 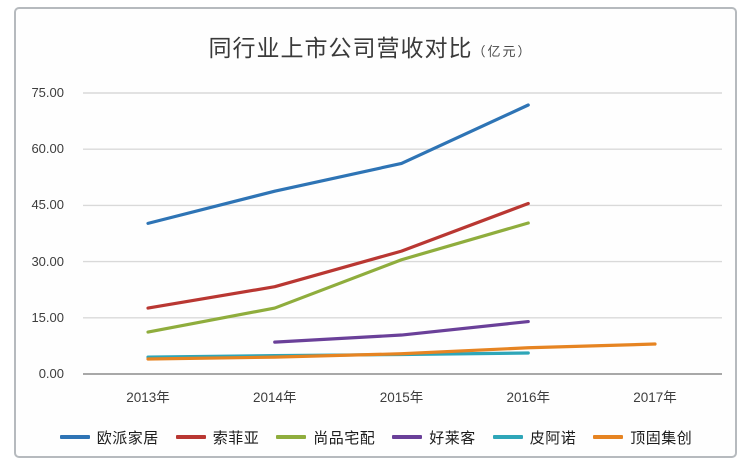 I want to click on chart-title: 同行业上市公司营收对比（亿元）, so click(x=370, y=50).